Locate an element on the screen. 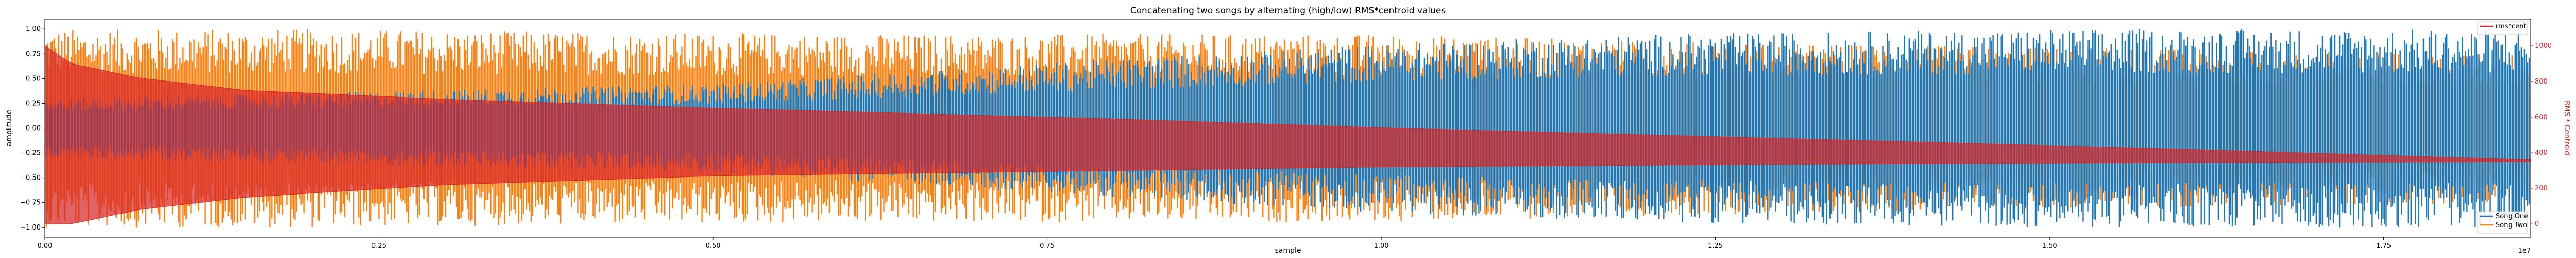 The height and width of the screenshot is (258, 2576). y-tick-label: 0.00 is located at coordinates (33, 129).